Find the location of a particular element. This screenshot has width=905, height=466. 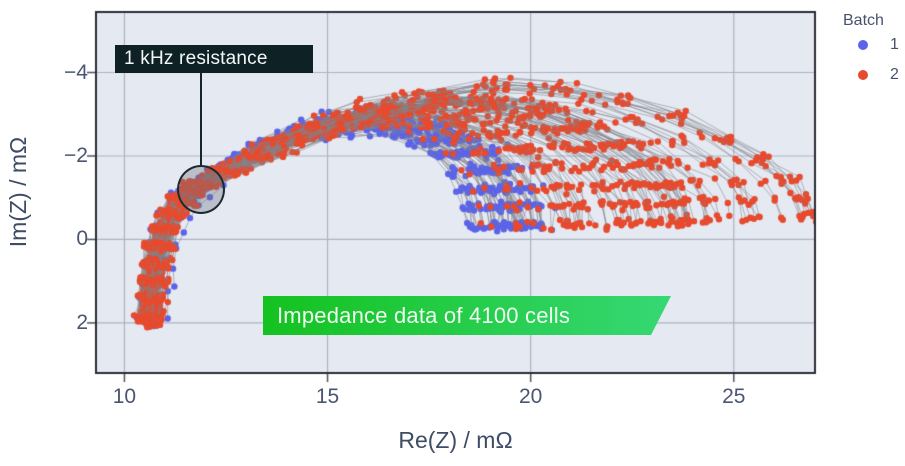

legend: Batch 1 2 is located at coordinates (870, 51).